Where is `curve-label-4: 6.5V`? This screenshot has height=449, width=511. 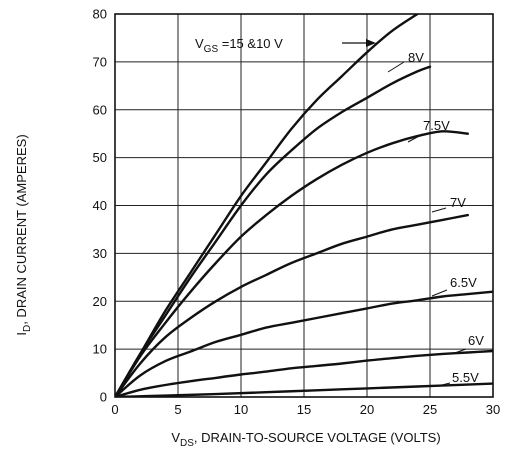
curve-label-4: 6.5V is located at coordinates (463, 282).